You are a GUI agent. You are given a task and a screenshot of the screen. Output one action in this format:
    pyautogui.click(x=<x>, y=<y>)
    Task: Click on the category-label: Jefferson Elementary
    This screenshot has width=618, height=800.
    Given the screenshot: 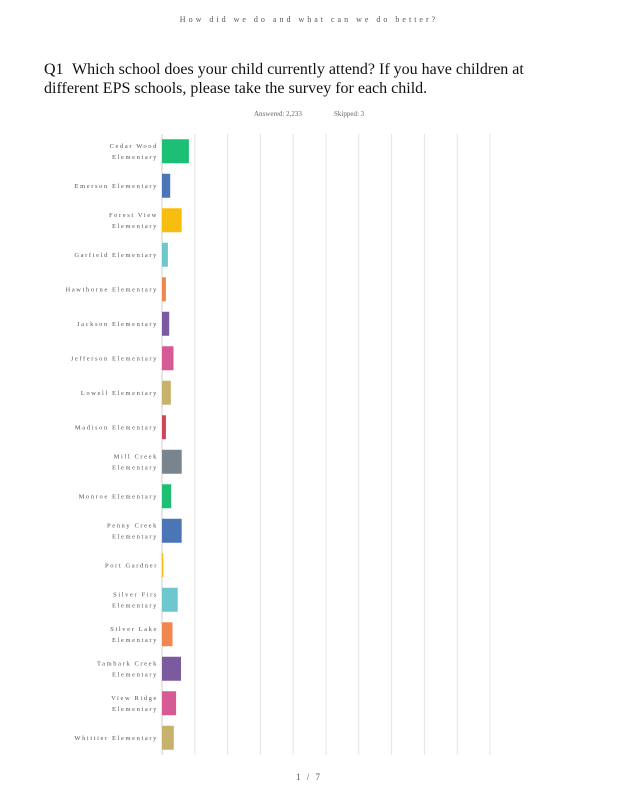 What is the action you would take?
    pyautogui.click(x=114, y=358)
    